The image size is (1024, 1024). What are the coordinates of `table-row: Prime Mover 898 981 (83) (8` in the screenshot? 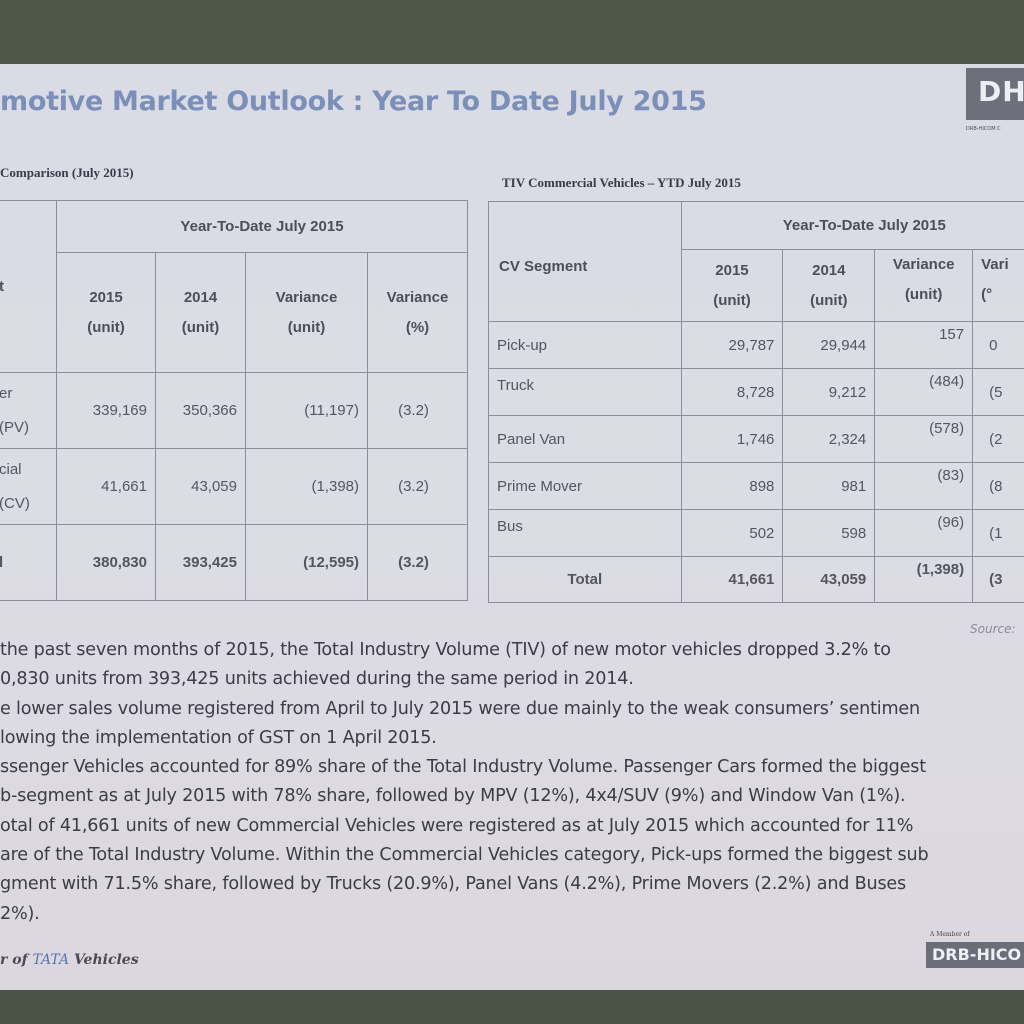 It's located at (756, 486).